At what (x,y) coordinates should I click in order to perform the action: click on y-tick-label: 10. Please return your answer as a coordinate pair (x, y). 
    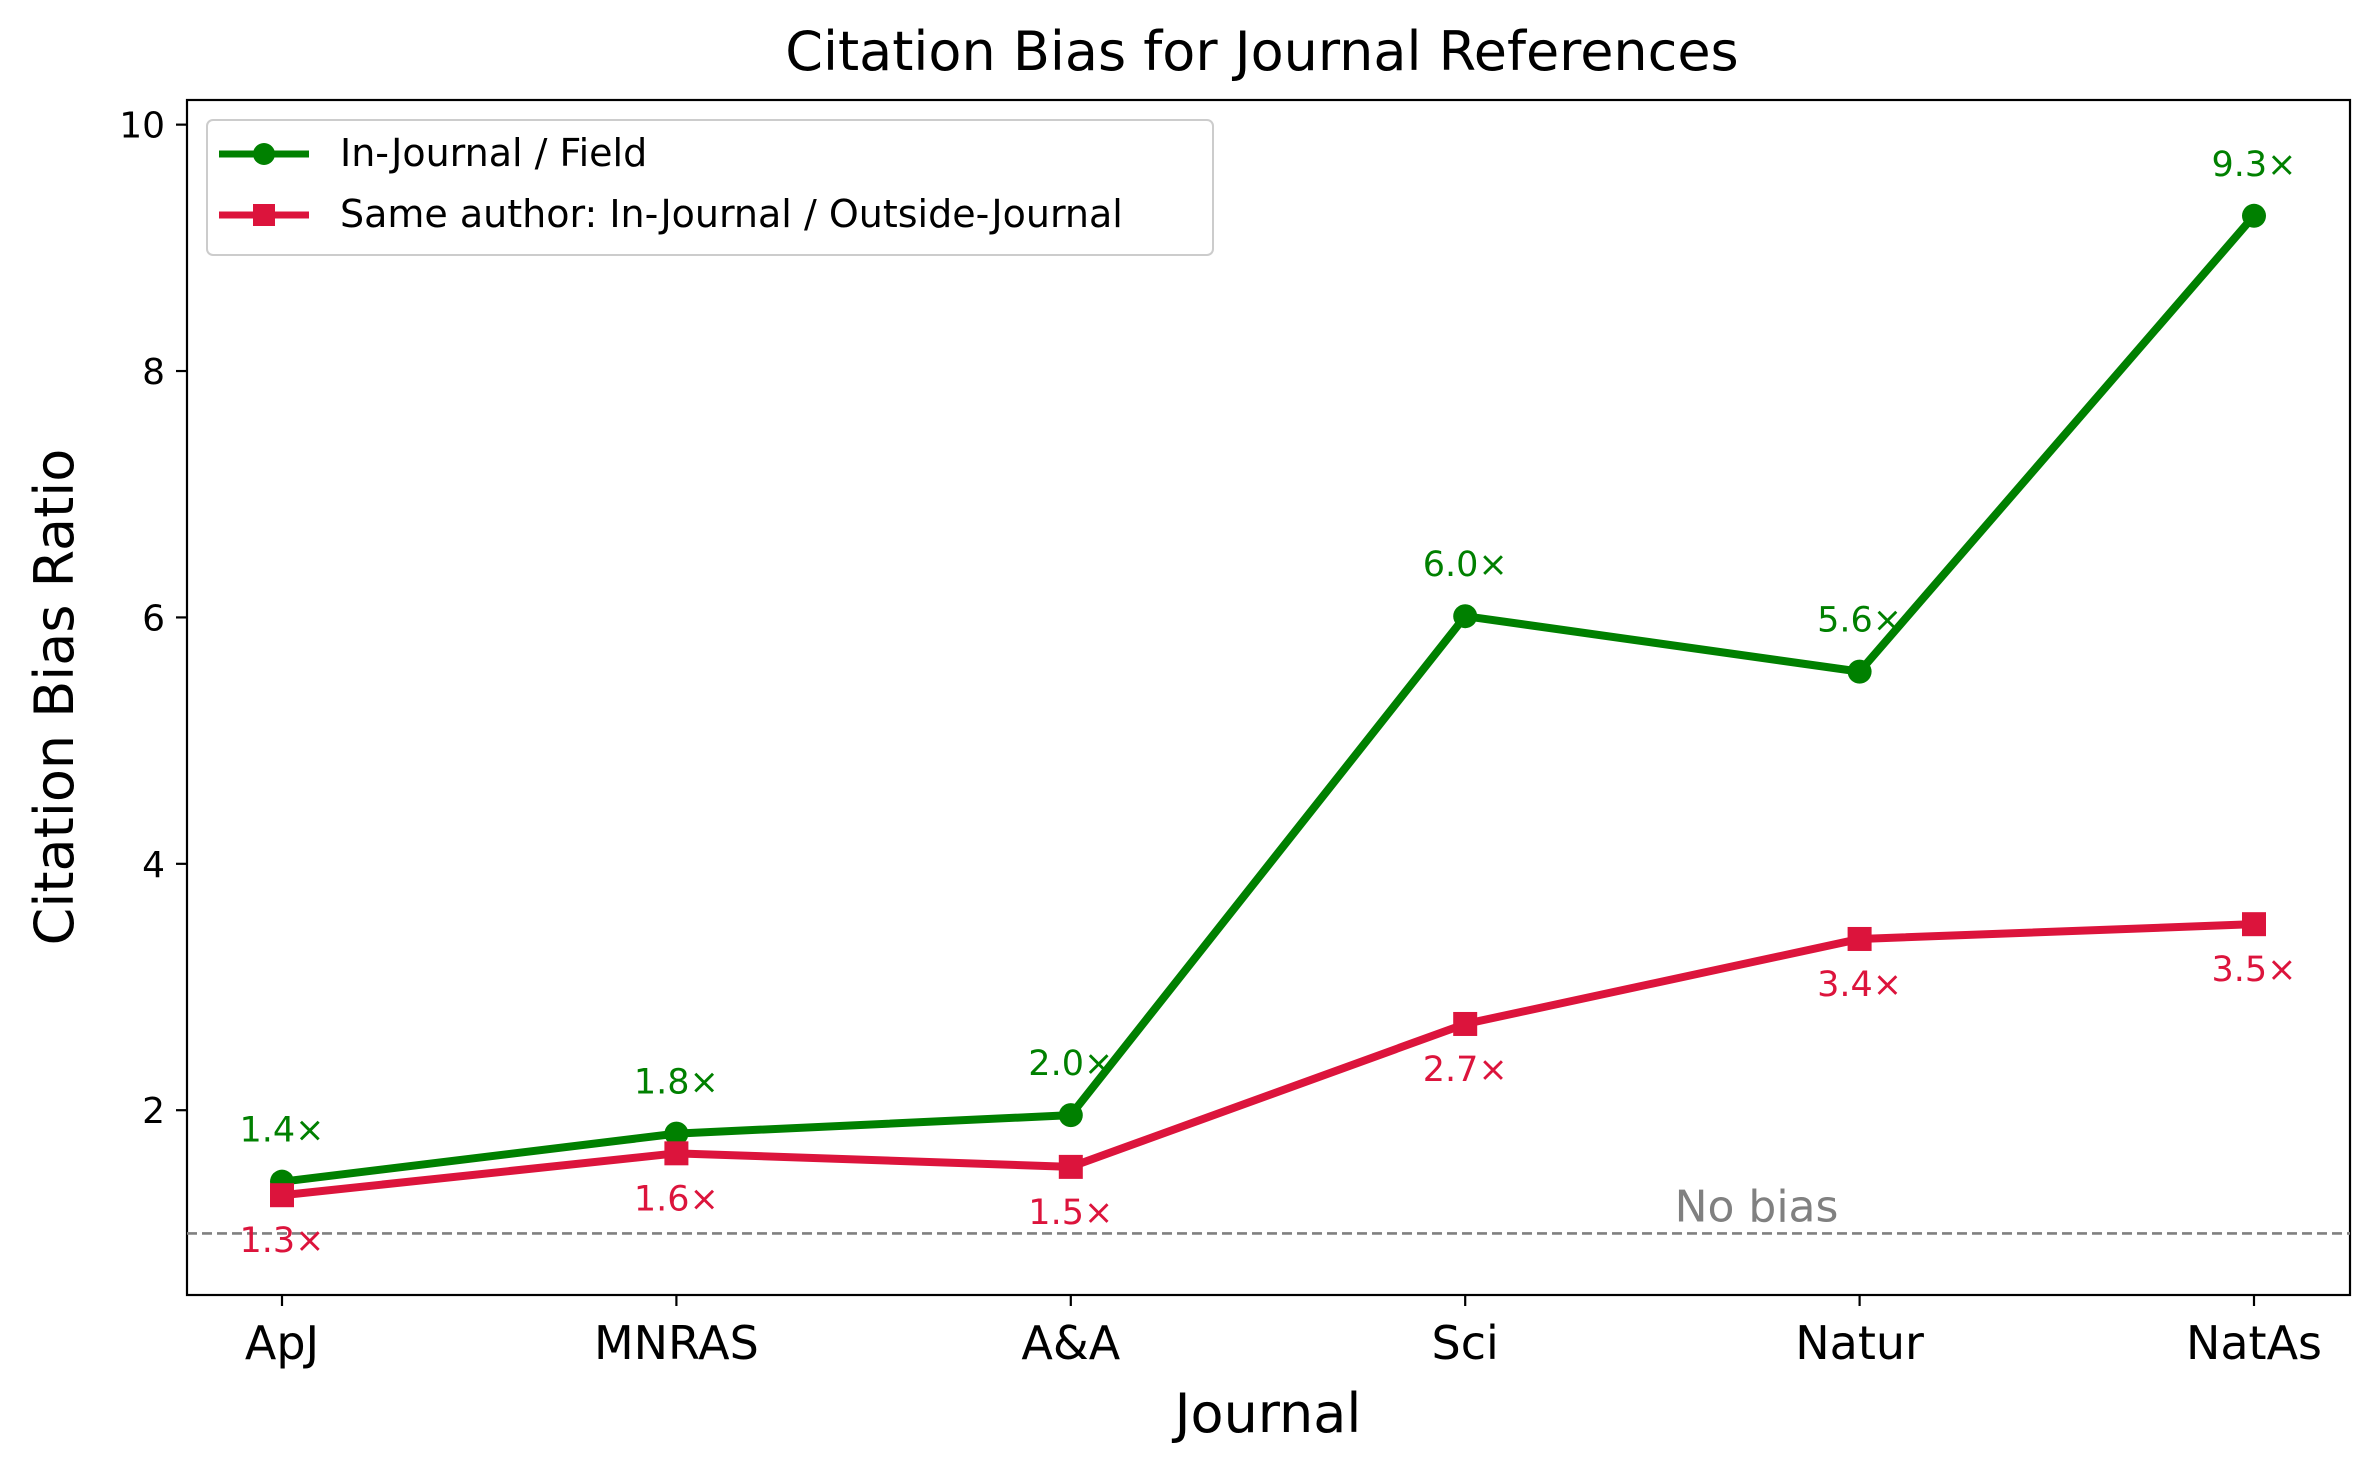
    Looking at the image, I should click on (142, 126).